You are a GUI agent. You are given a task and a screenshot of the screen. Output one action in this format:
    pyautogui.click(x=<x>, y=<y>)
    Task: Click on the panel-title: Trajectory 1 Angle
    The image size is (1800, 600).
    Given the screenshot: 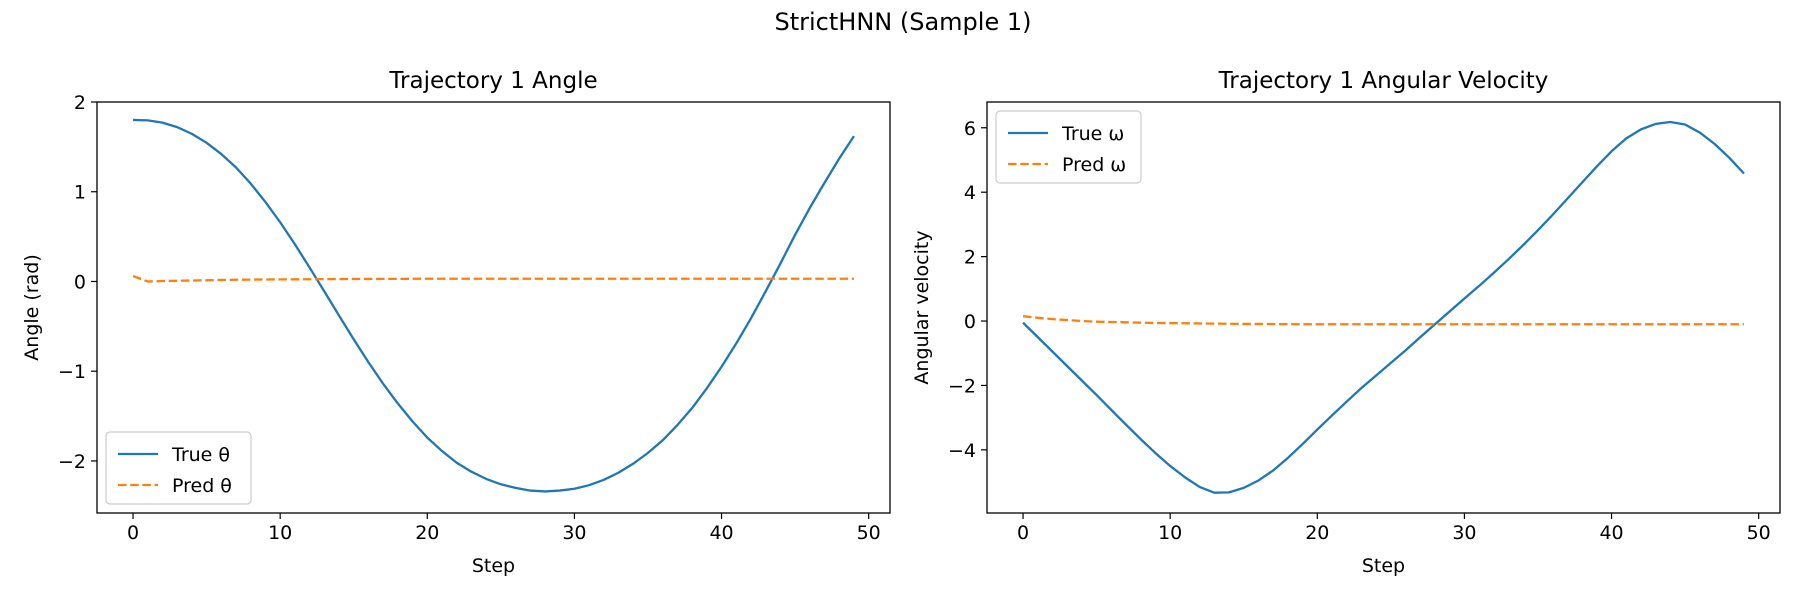 What is the action you would take?
    pyautogui.click(x=492, y=81)
    